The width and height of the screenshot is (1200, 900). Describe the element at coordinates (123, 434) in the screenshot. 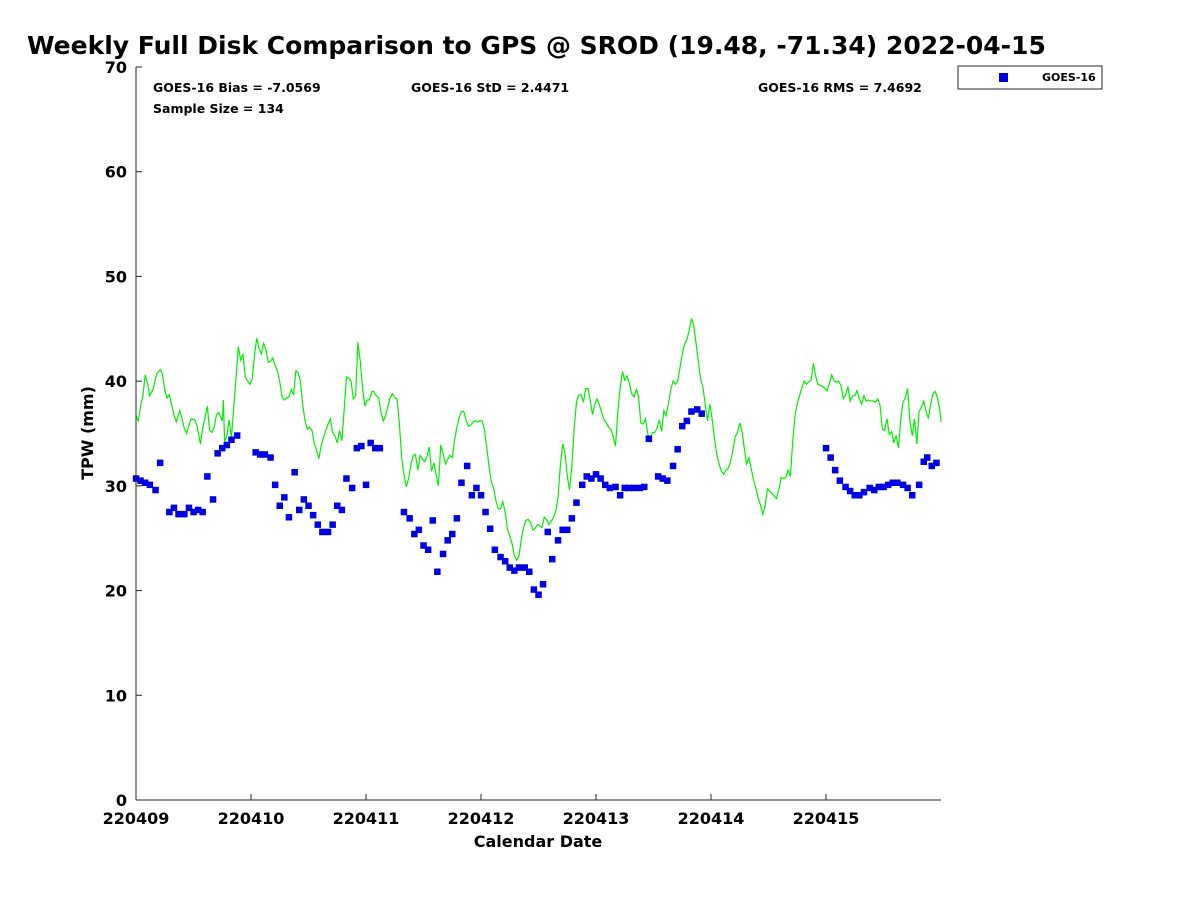

I see `y-ticks: 0 10 20 30 40 50 60 70` at that location.